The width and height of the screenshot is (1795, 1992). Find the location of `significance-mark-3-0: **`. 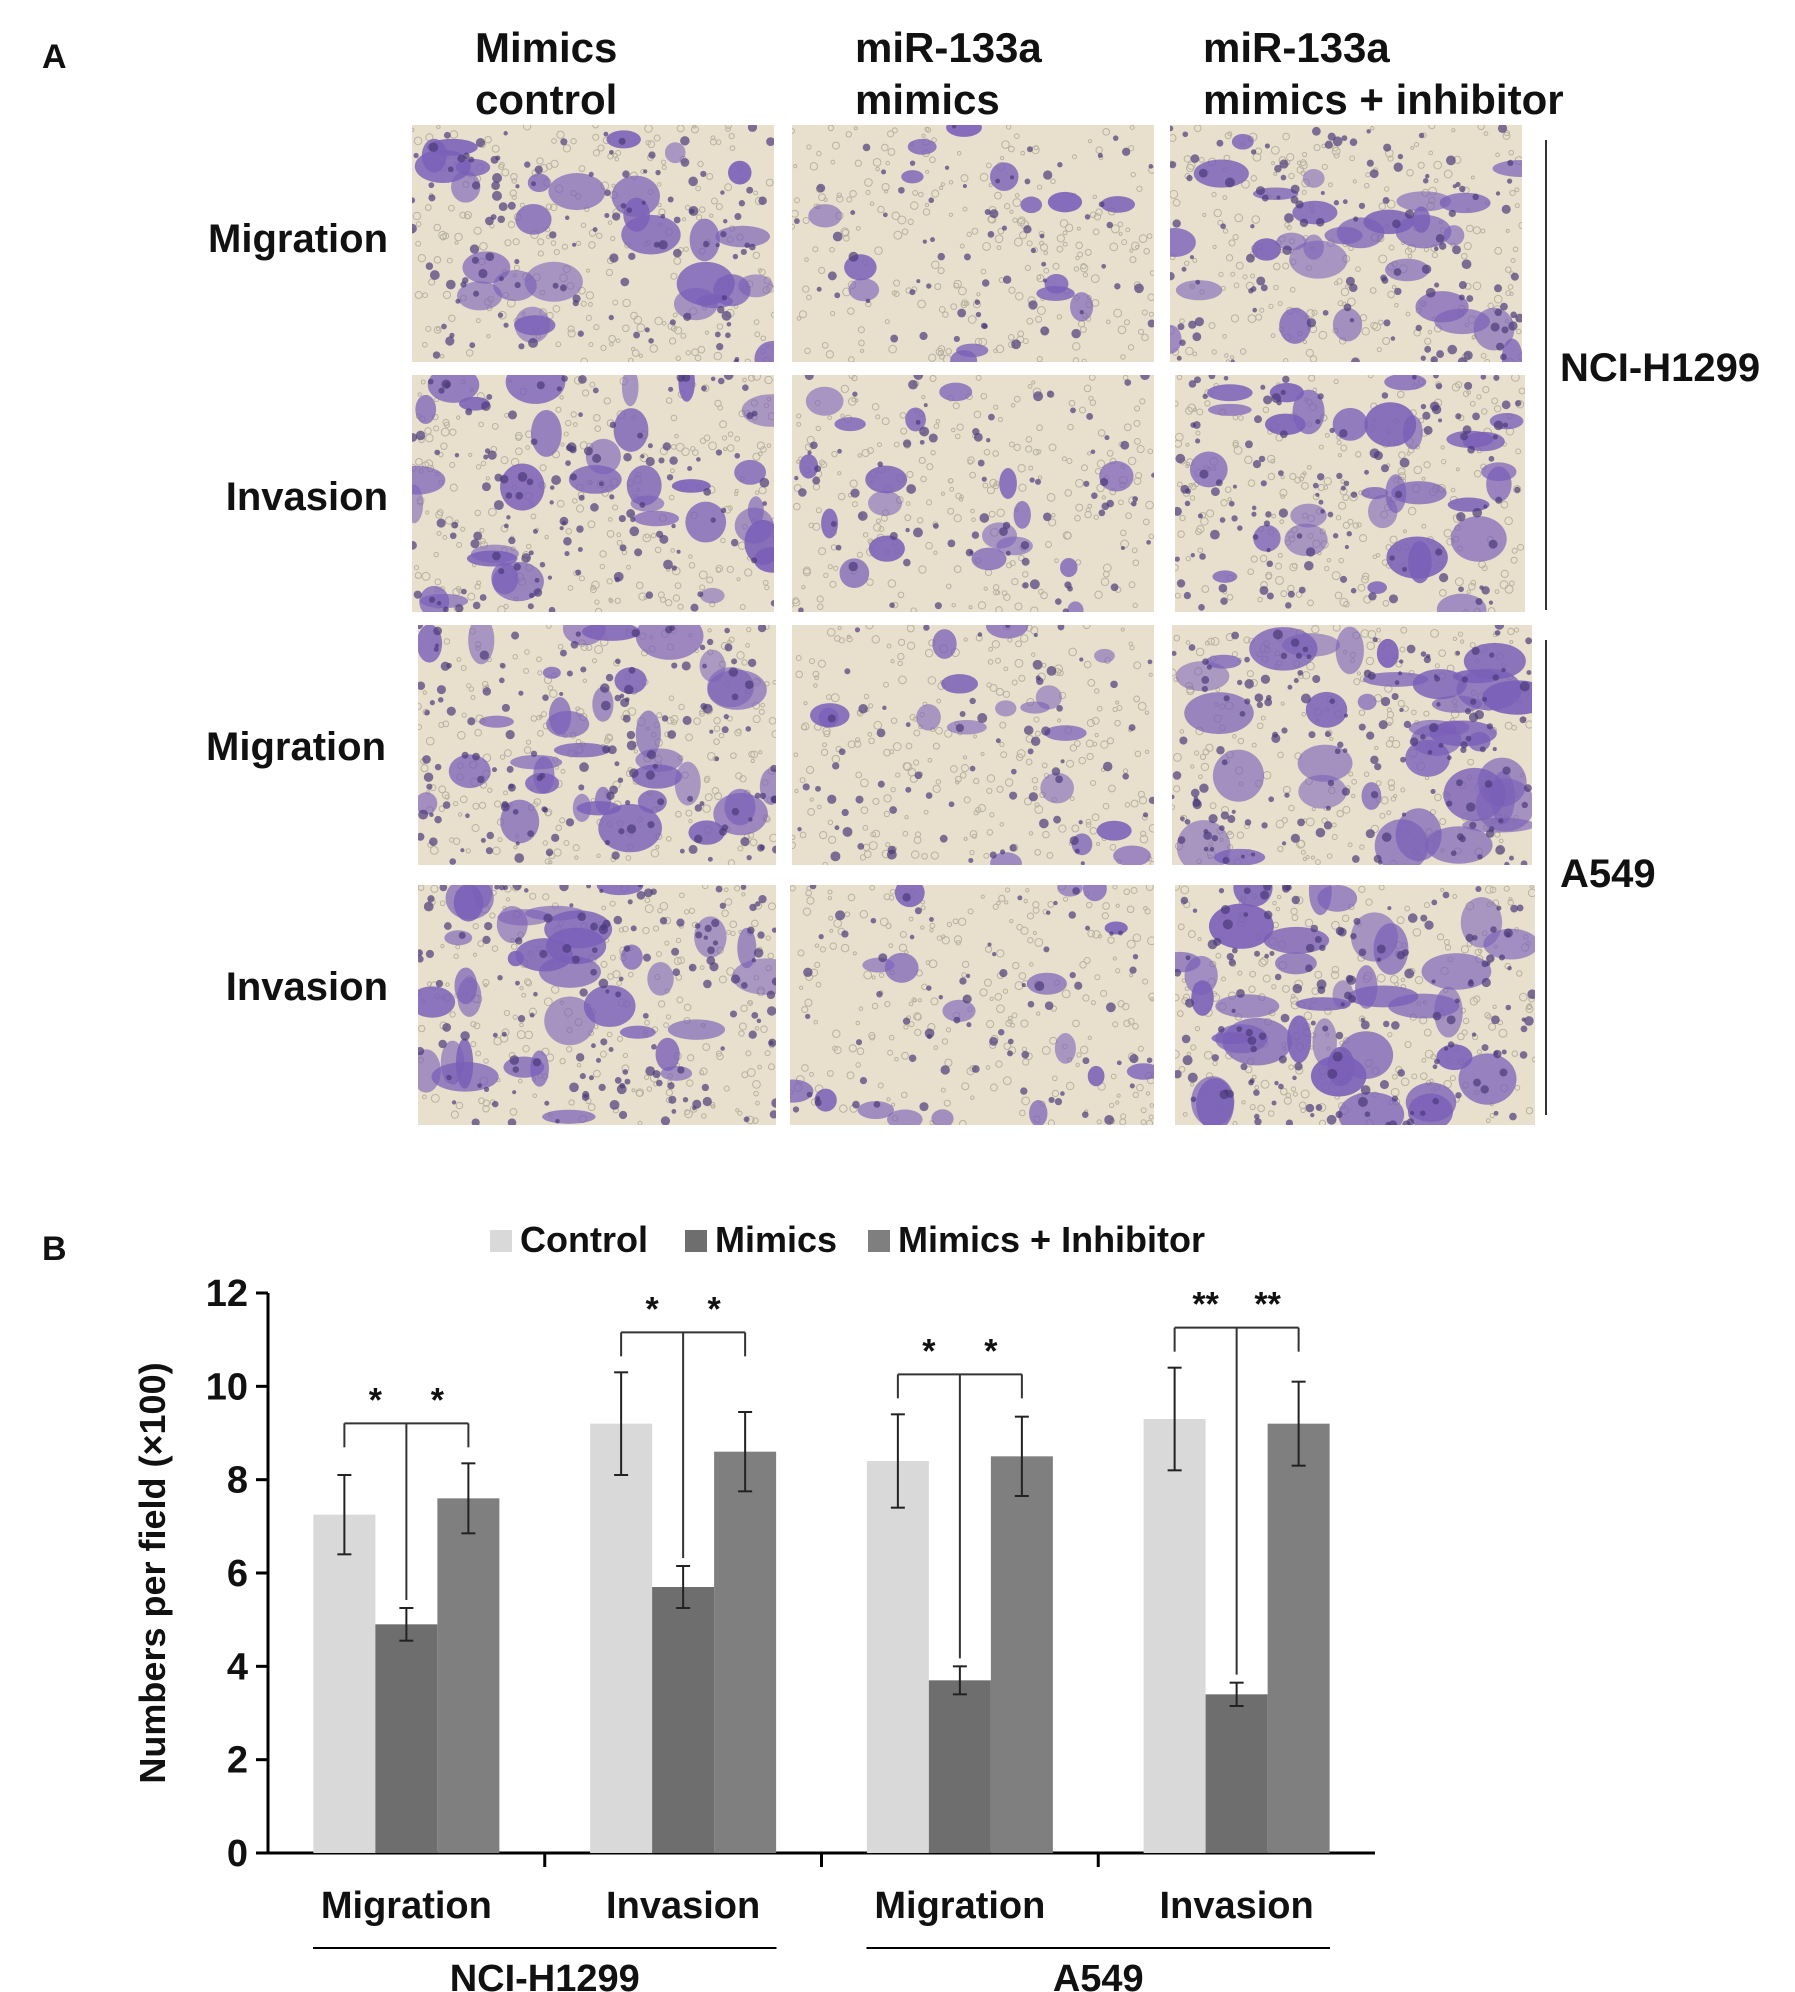

significance-mark-3-0: ** is located at coordinates (1205, 1305).